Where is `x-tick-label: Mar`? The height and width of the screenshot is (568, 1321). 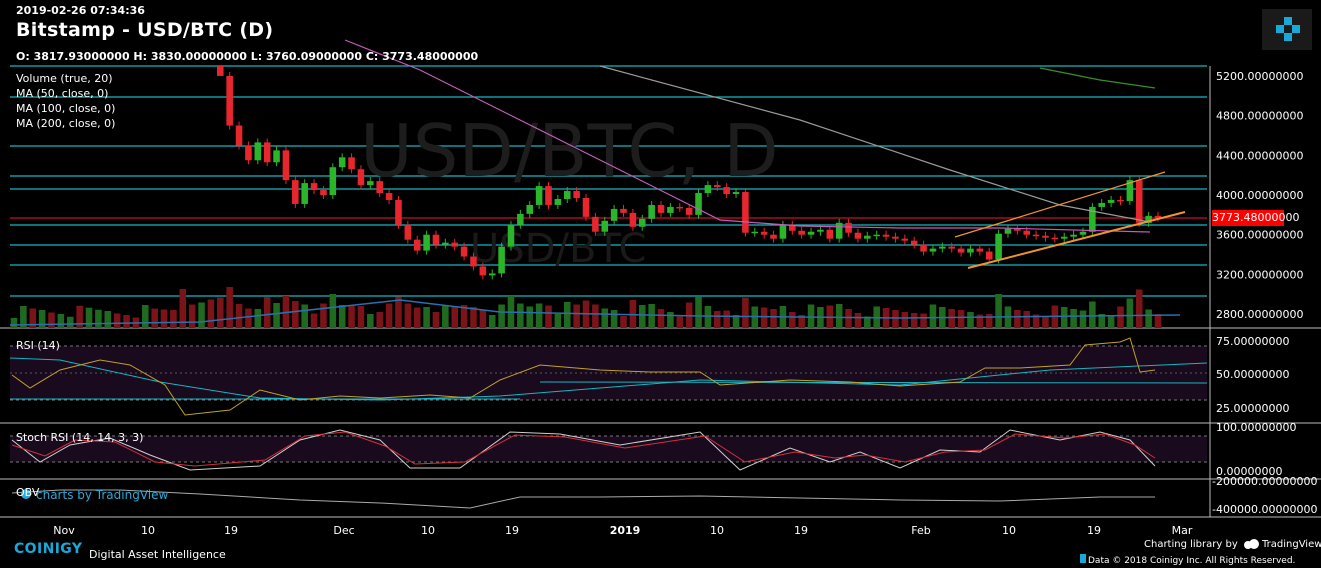 x-tick-label: Mar is located at coordinates (1182, 530).